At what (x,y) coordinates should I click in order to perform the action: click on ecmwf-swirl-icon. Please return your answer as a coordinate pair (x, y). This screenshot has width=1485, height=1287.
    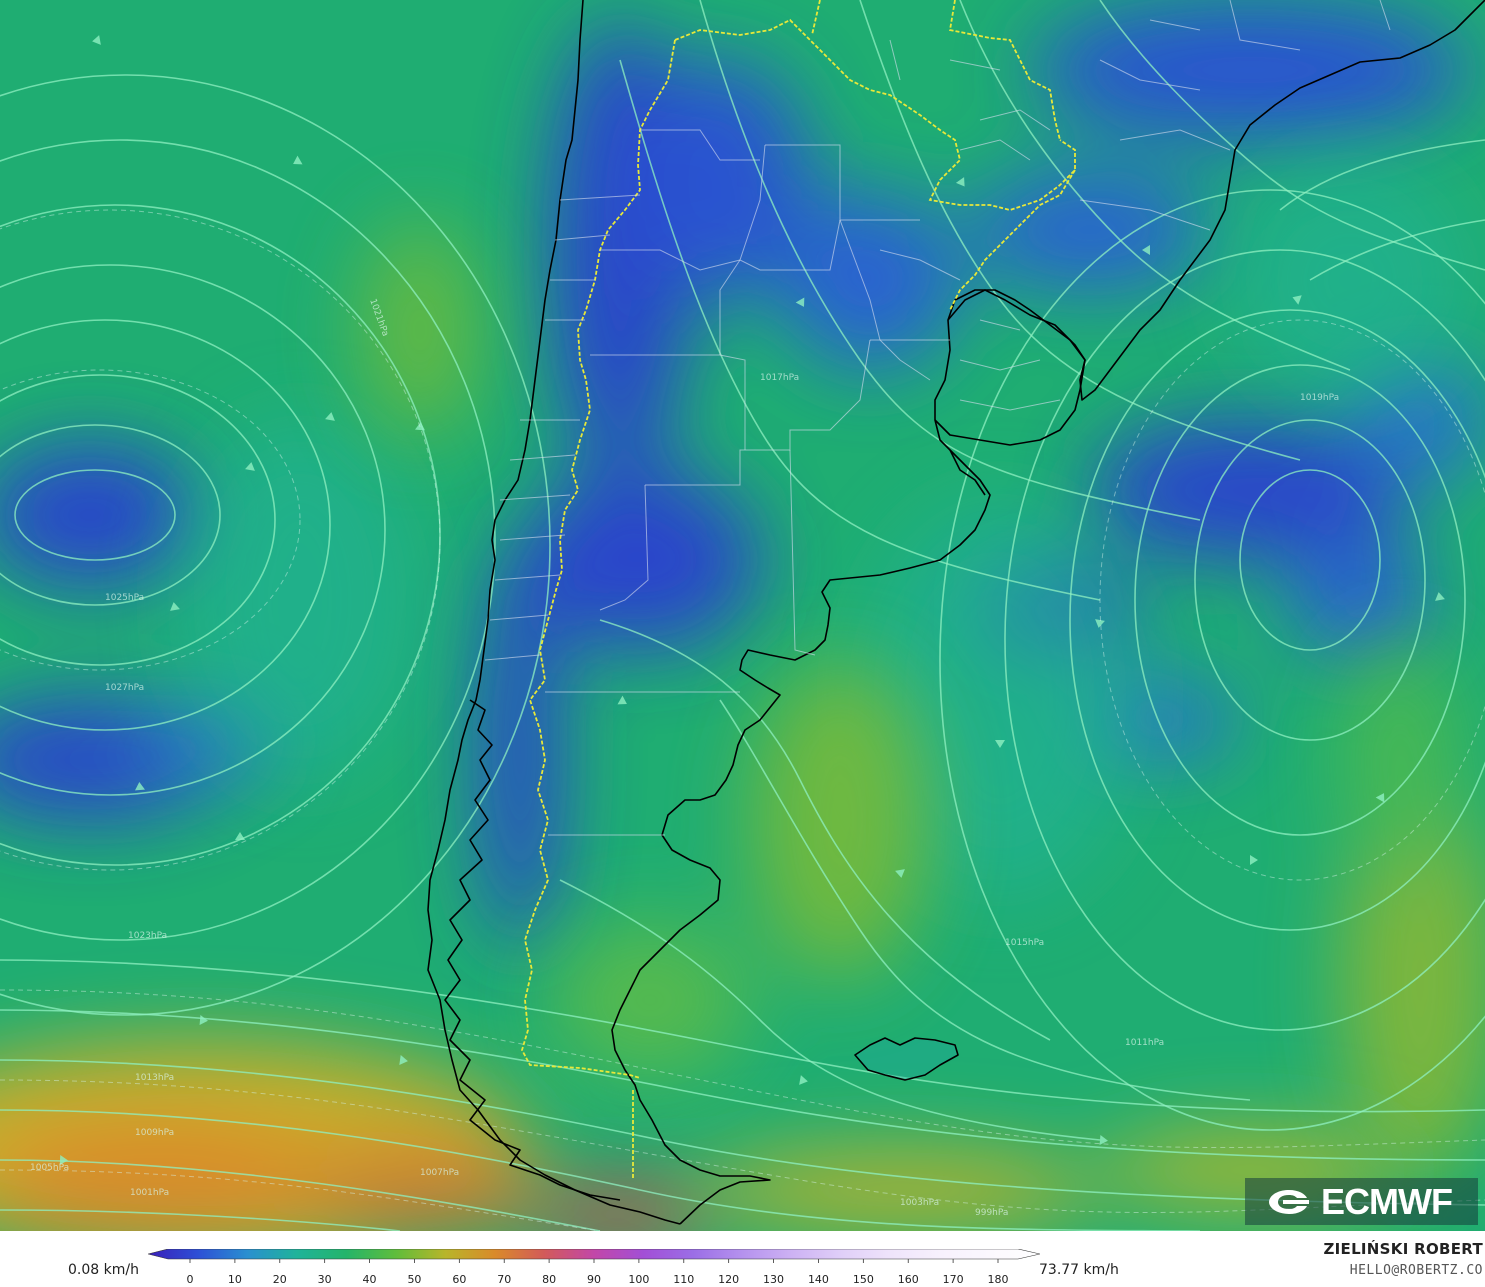
    Looking at the image, I should click on (1289, 1201).